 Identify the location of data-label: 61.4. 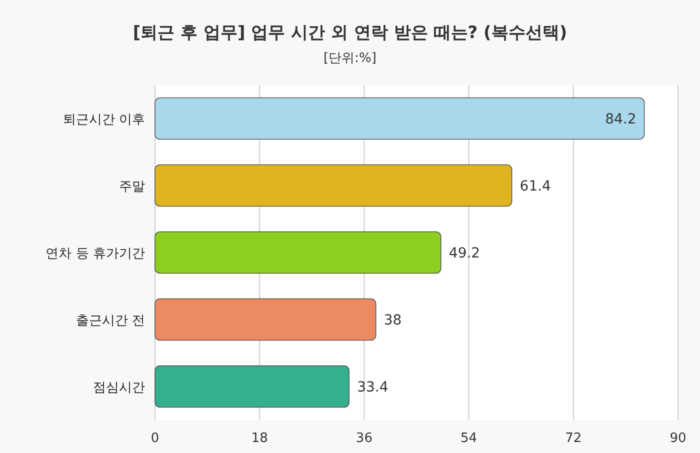
(536, 186).